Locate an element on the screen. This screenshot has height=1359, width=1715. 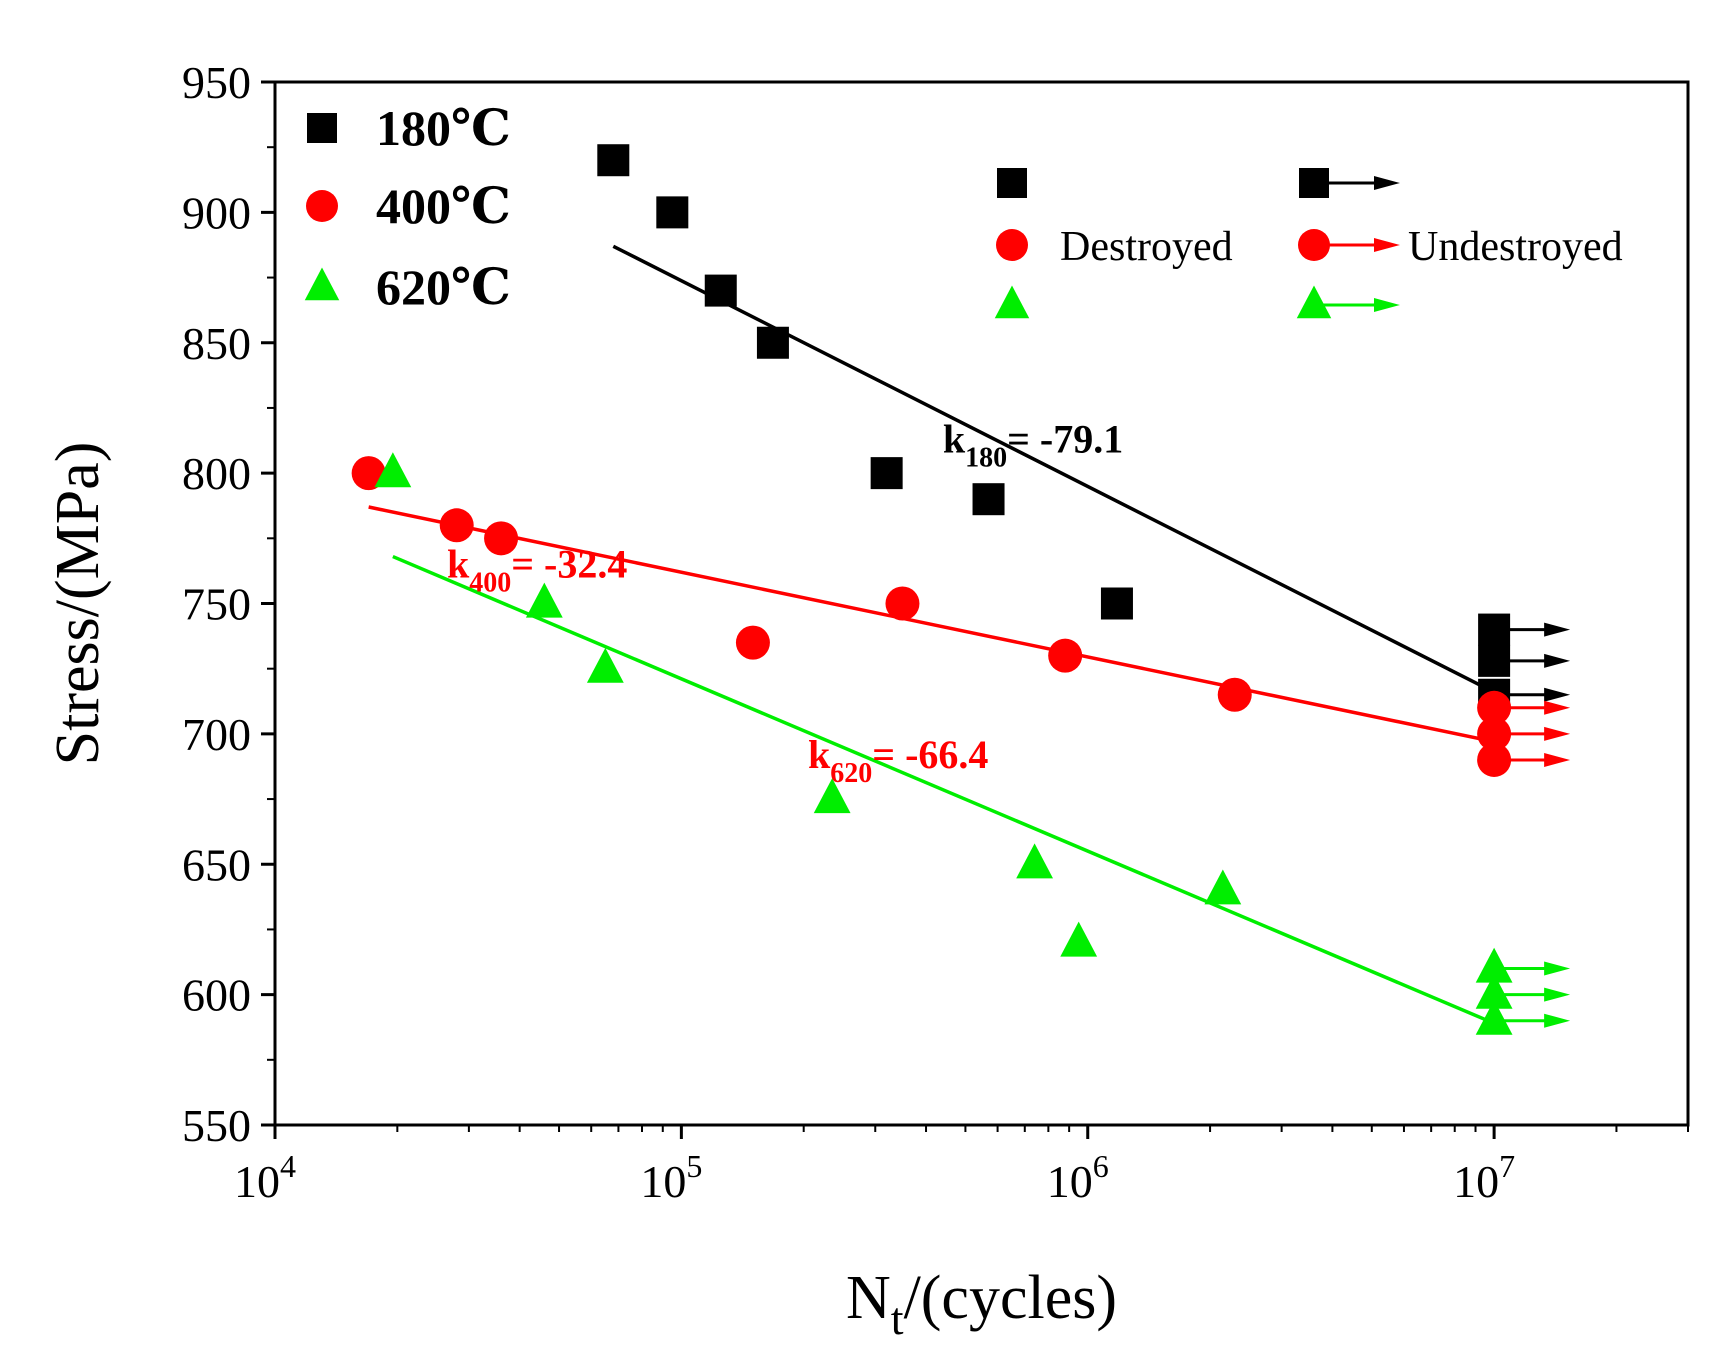
slope-value: = -66.4 is located at coordinates (930, 754).